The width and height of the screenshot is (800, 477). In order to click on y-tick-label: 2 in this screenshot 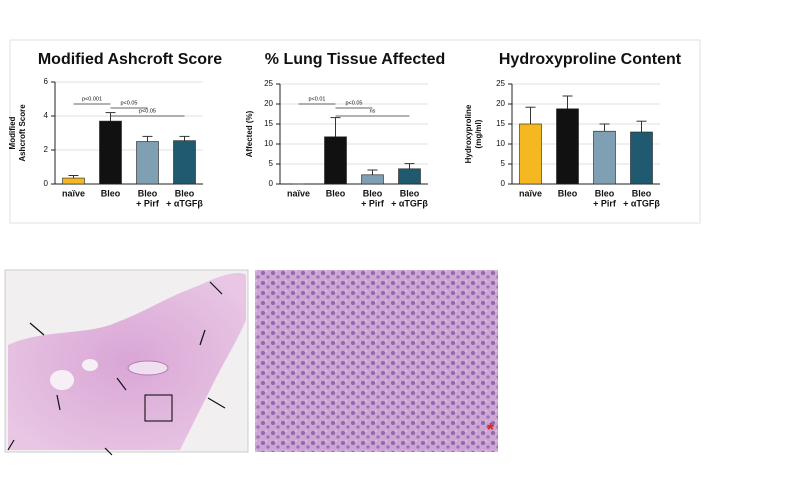, I will do `click(46, 149)`.